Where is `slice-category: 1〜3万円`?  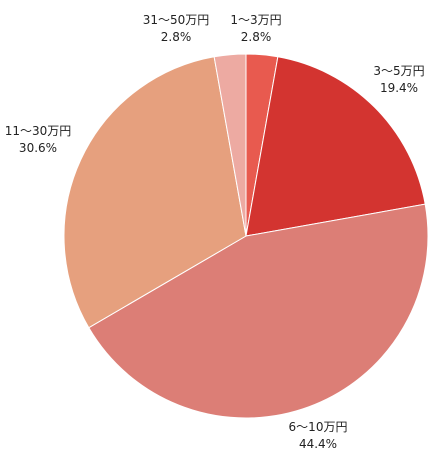
slice-category: 1〜3万円 is located at coordinates (256, 20).